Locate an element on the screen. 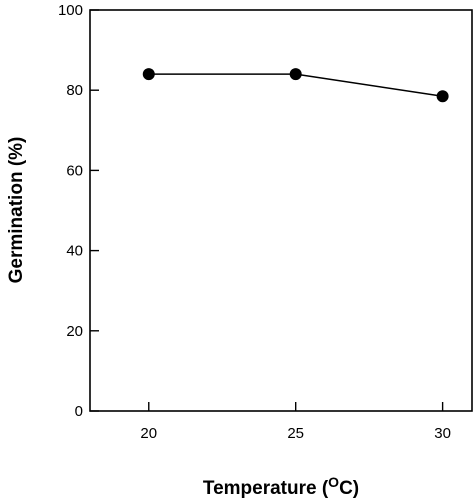 This screenshot has height=502, width=474. x-axis-ticks: 20 25 30 is located at coordinates (295, 422).